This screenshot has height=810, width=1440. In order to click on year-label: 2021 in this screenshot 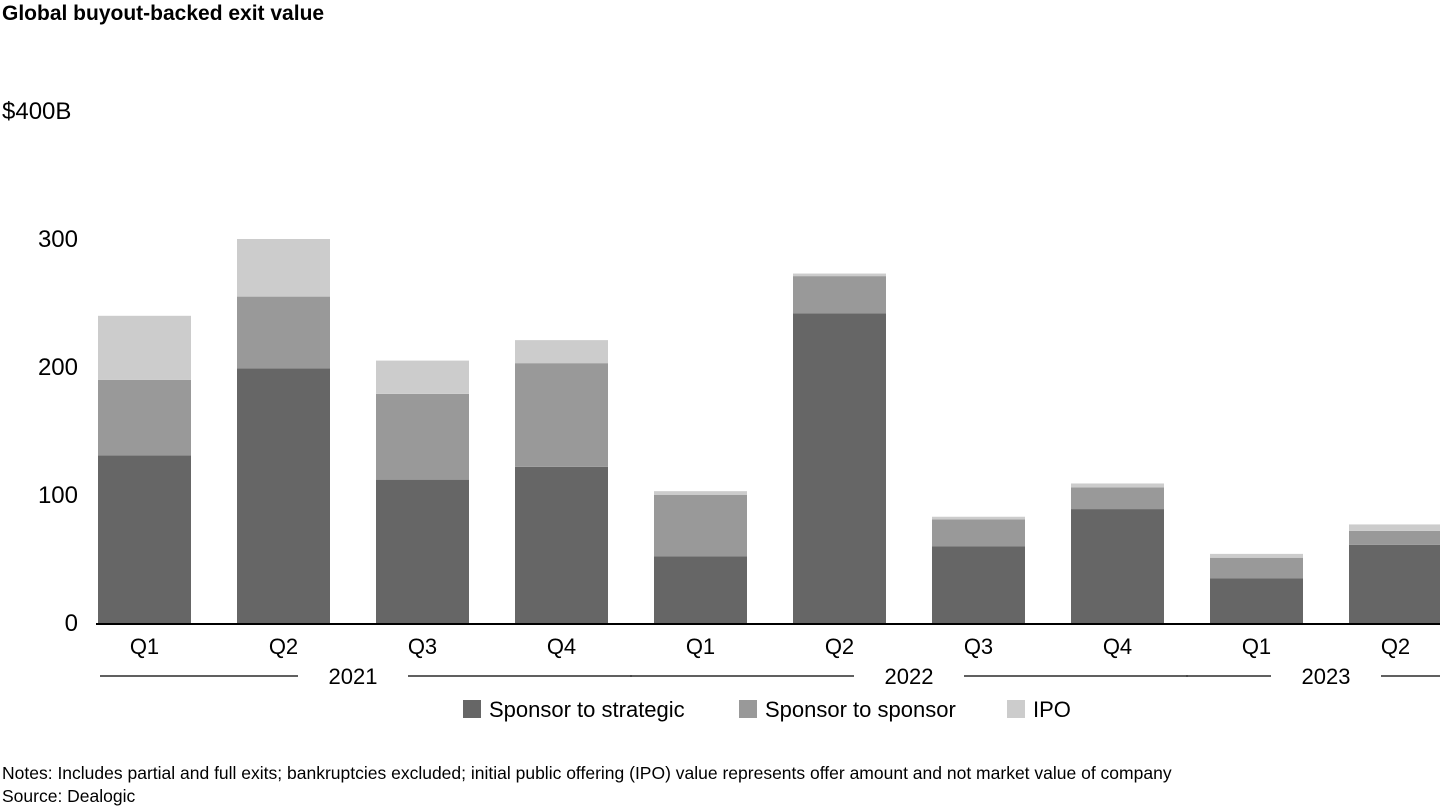, I will do `click(353, 676)`.